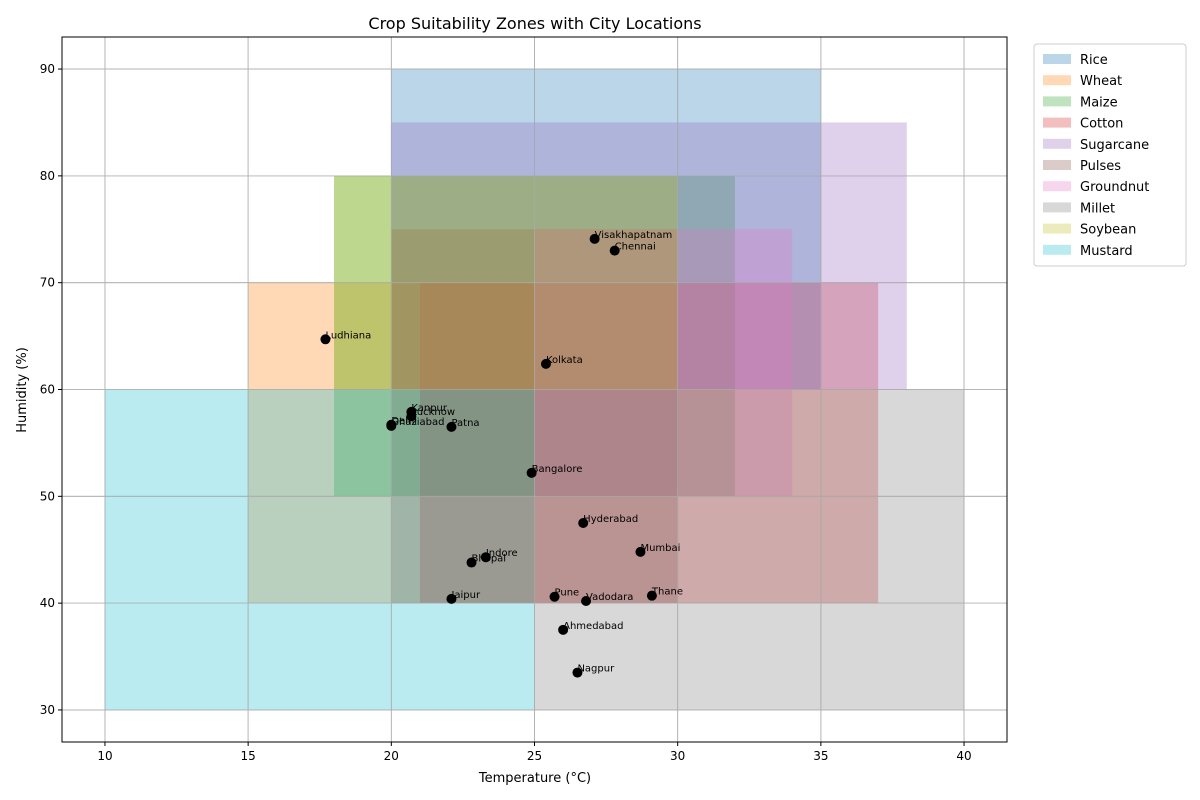  I want to click on legend-label: Groundnut, so click(1114, 187).